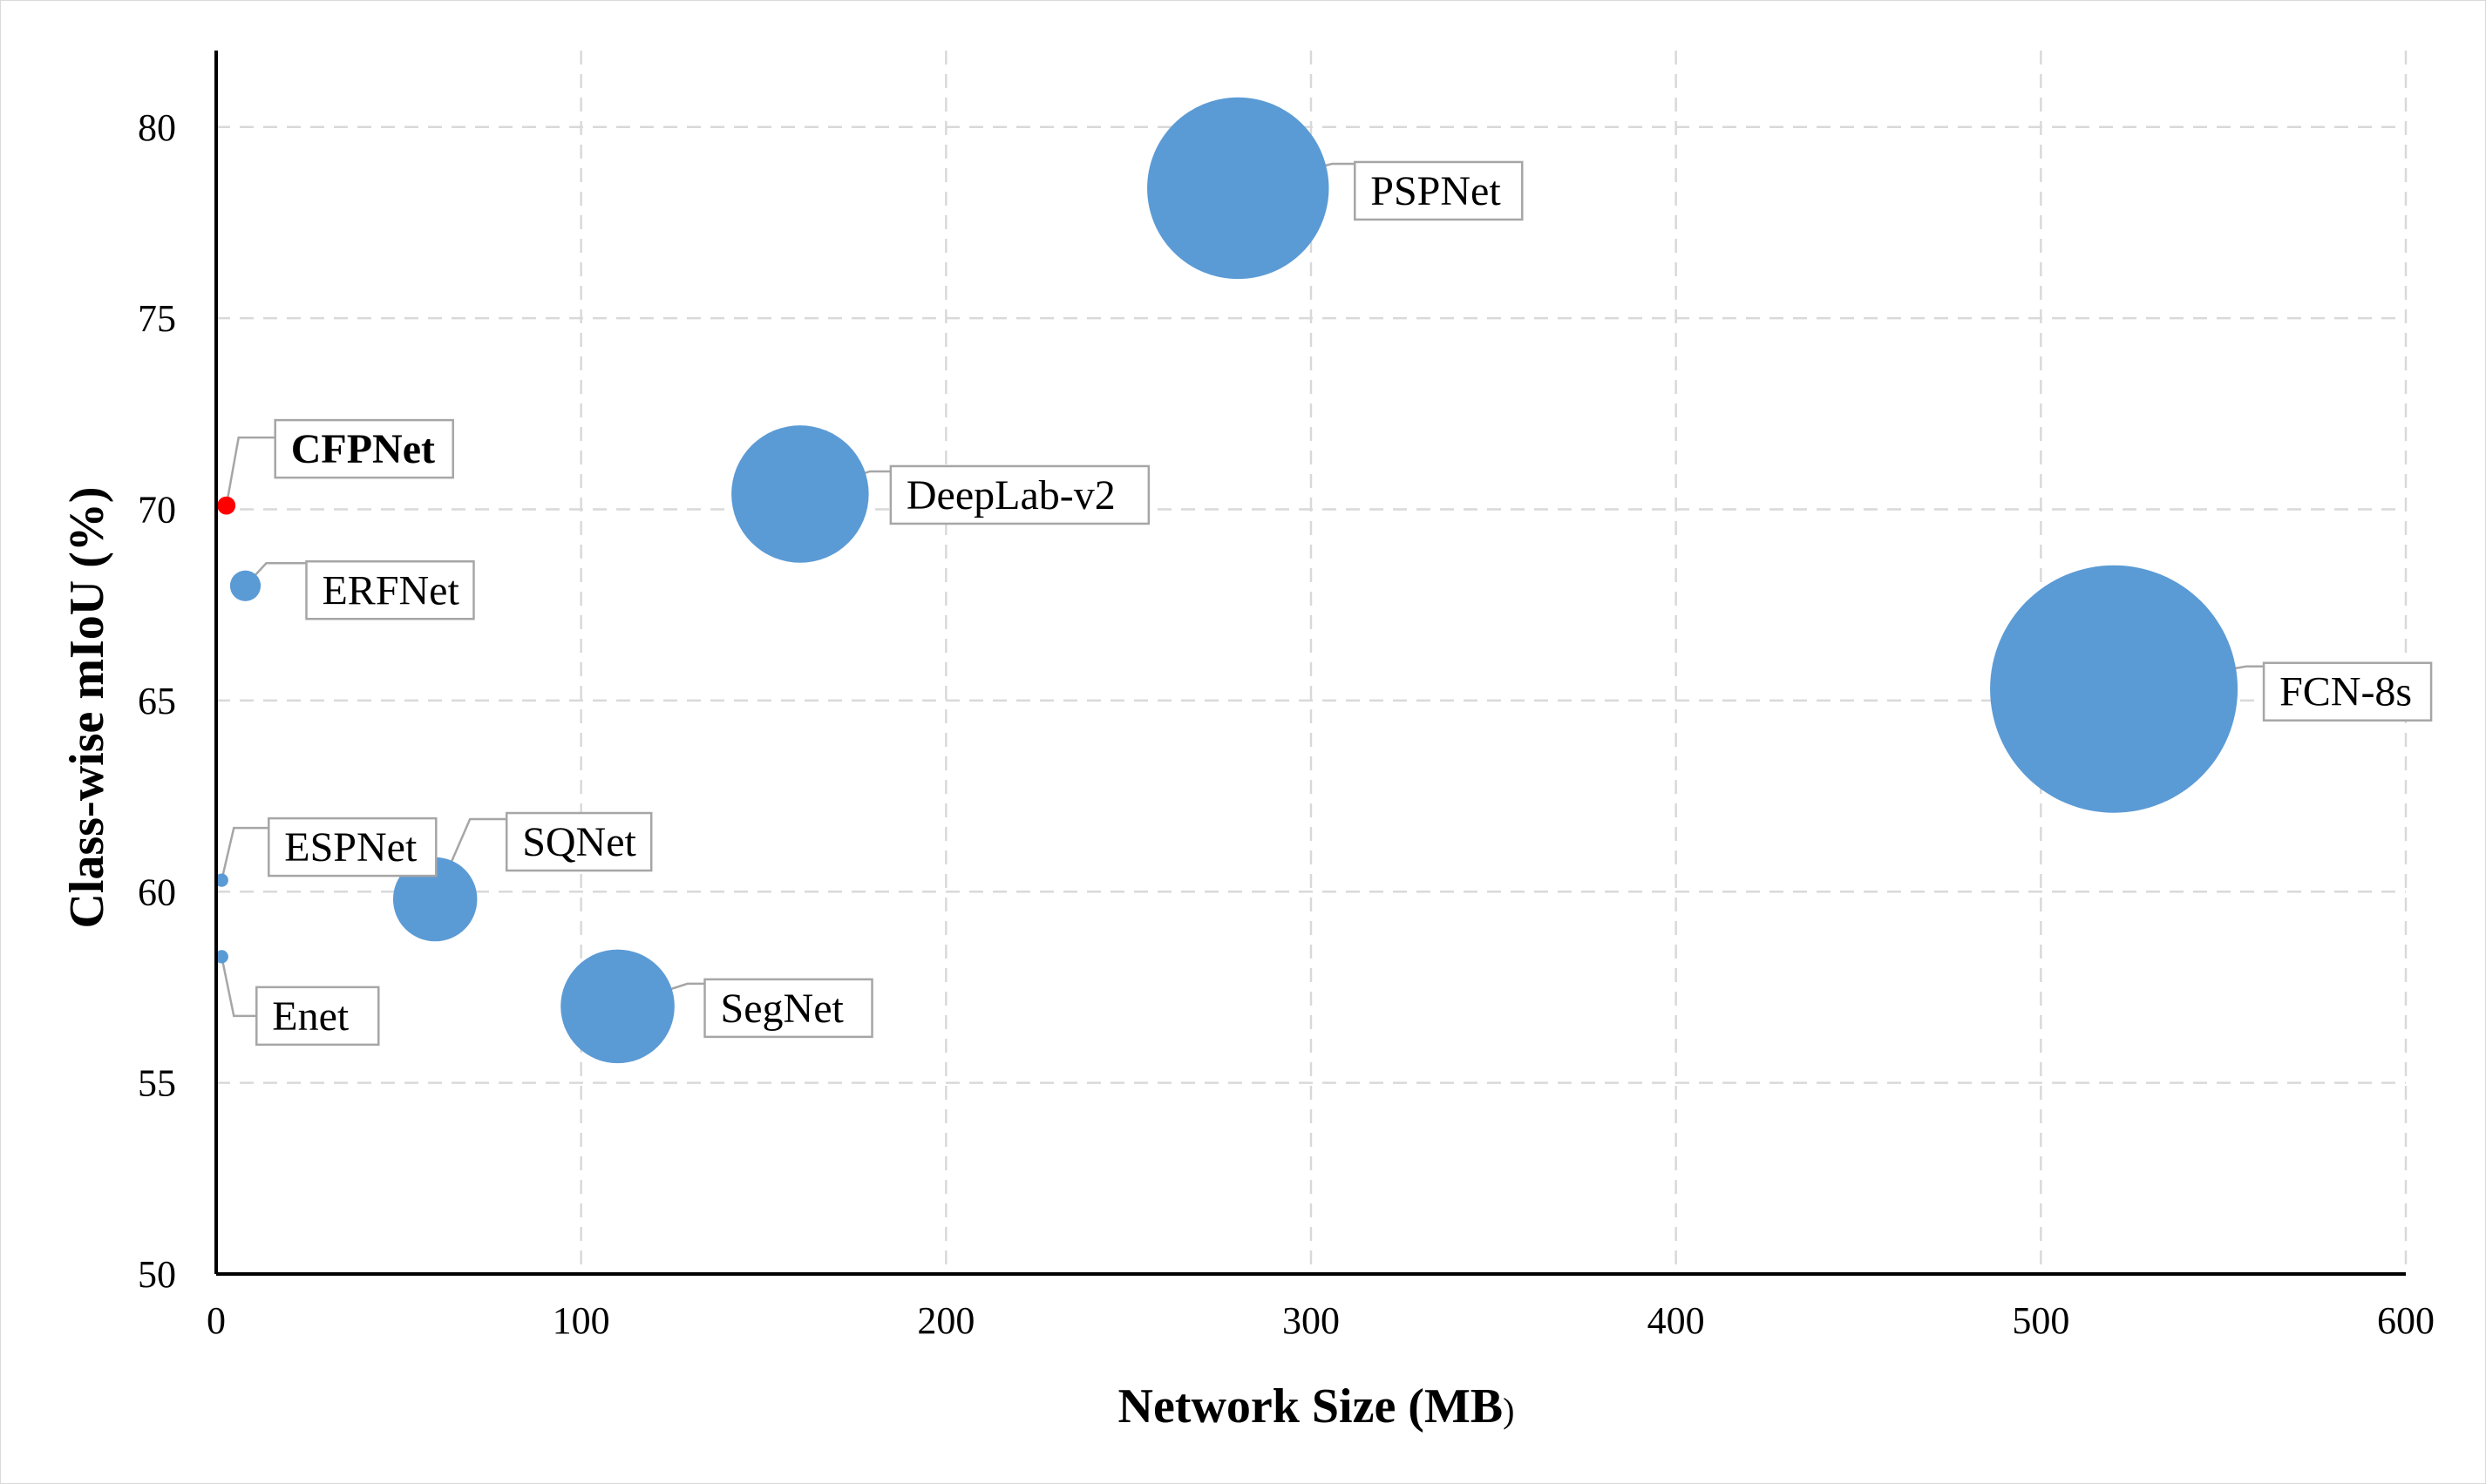 The height and width of the screenshot is (1484, 2486). Describe the element at coordinates (157, 127) in the screenshot. I see `y-tick-label: 80` at that location.